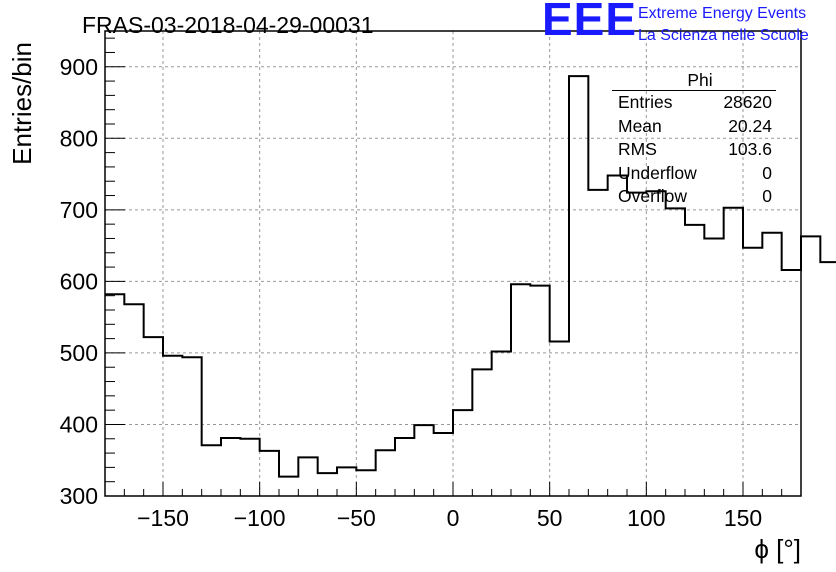 The image size is (836, 572). Describe the element at coordinates (694, 197) in the screenshot. I see `stats-row-overflow: Overflow 0` at that location.